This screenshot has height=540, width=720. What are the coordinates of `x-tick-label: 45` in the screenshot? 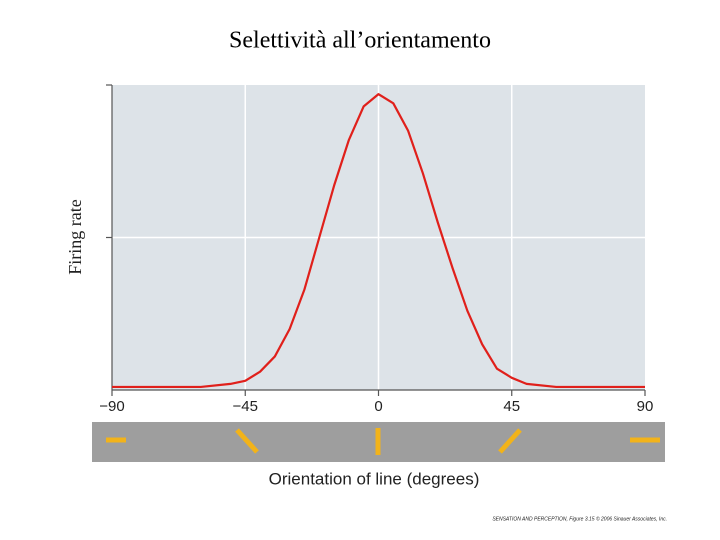 It's located at (511, 406).